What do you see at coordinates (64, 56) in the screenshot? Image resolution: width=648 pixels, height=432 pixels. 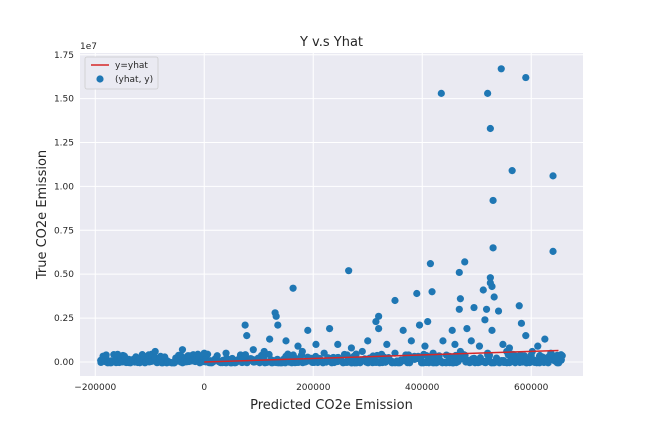 I see `y-tick-label: 1.75` at bounding box center [64, 56].